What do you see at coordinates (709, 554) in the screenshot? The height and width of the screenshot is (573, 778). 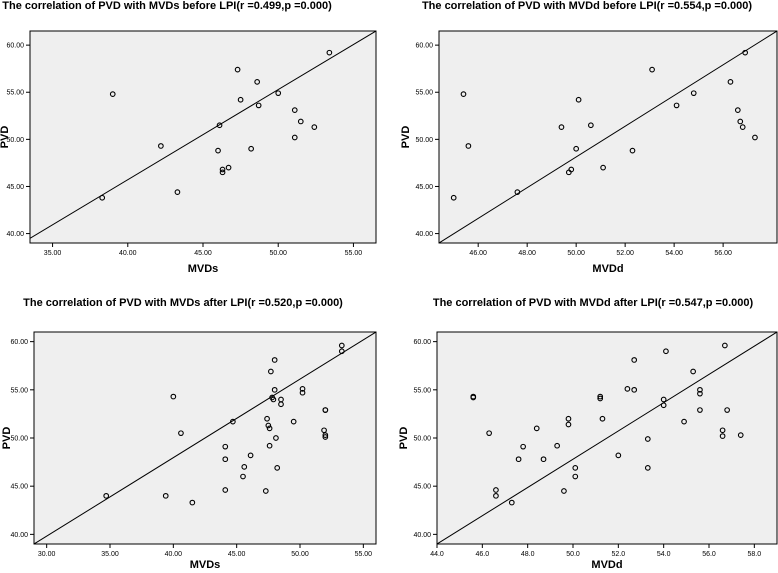 I see `x-tick-label: 56.0` at bounding box center [709, 554].